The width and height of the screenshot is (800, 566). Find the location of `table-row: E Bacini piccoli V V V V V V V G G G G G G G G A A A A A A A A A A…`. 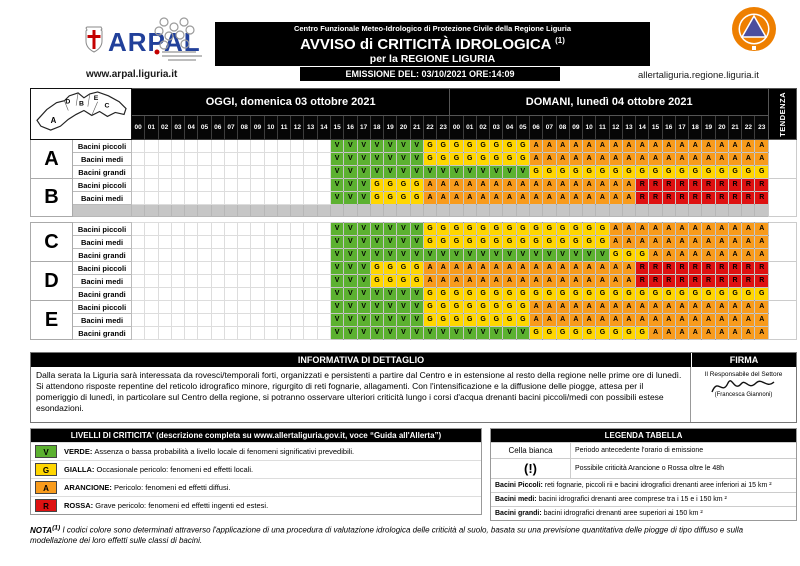

table-row: E Bacini piccoli V V V V V V V G G G G G G G G A A A A A A A A A A… is located at coordinates (413, 320).